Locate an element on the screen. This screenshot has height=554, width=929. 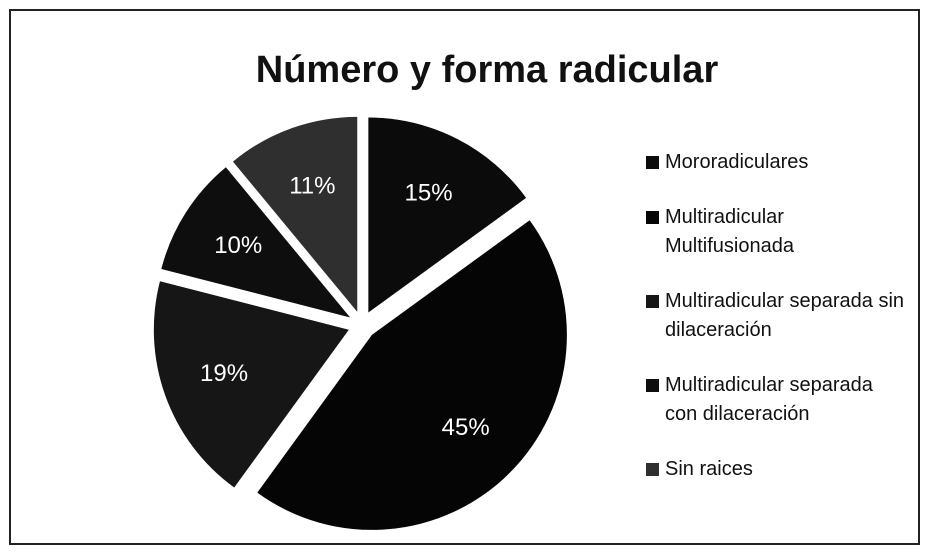
data-label: 19% is located at coordinates (224, 373).